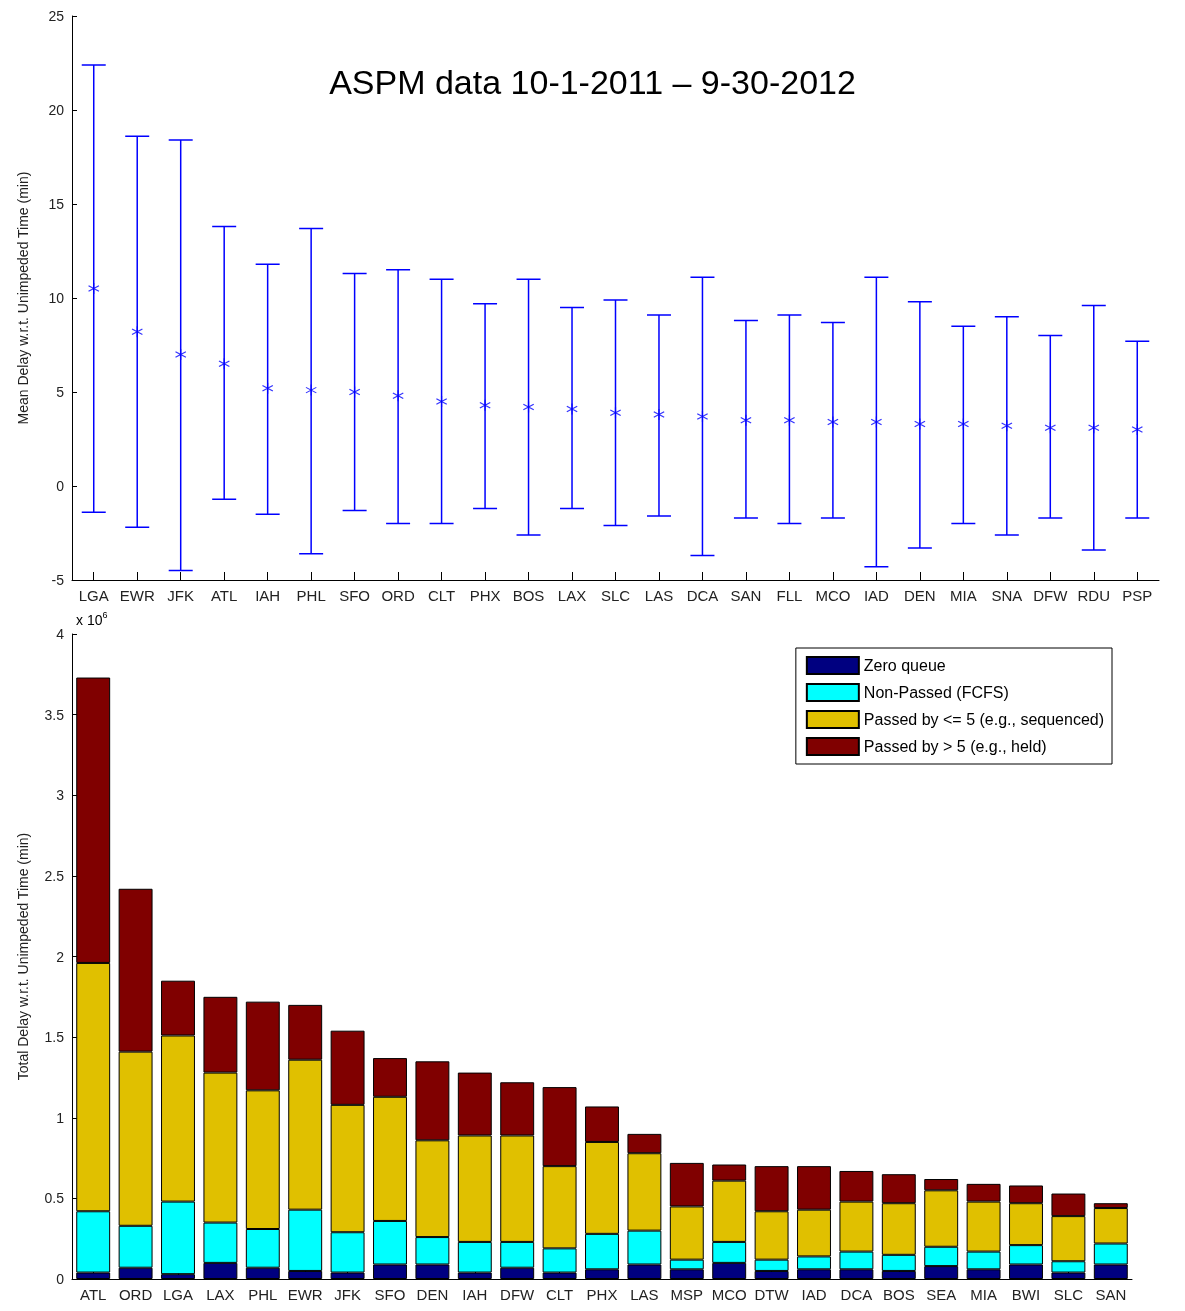 The width and height of the screenshot is (1185, 1311). I want to click on x-tick-label: FLL, so click(789, 595).